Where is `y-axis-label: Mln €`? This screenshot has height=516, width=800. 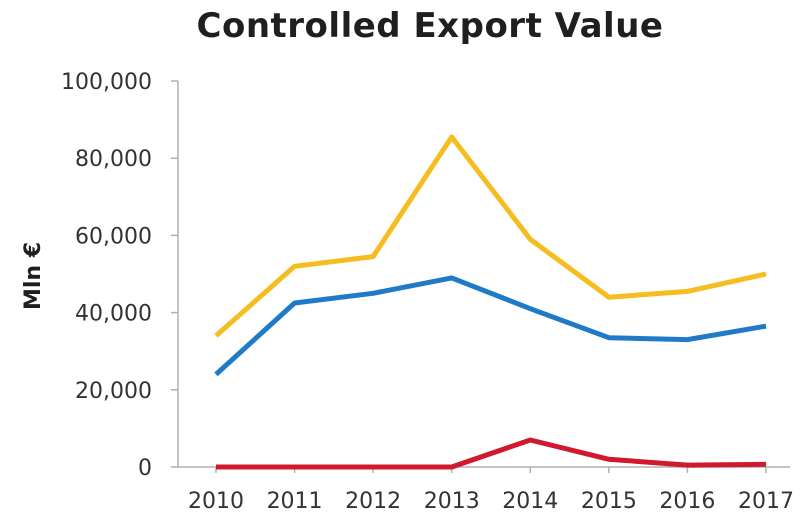 y-axis-label: Mln € is located at coordinates (33, 276).